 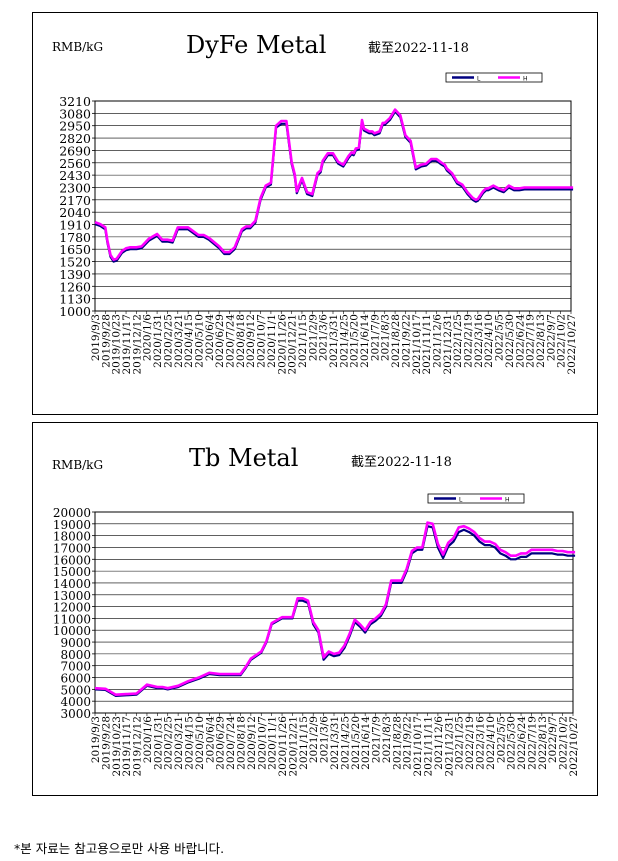 What do you see at coordinates (256, 45) in the screenshot?
I see `chart-title: DyFe Metal` at bounding box center [256, 45].